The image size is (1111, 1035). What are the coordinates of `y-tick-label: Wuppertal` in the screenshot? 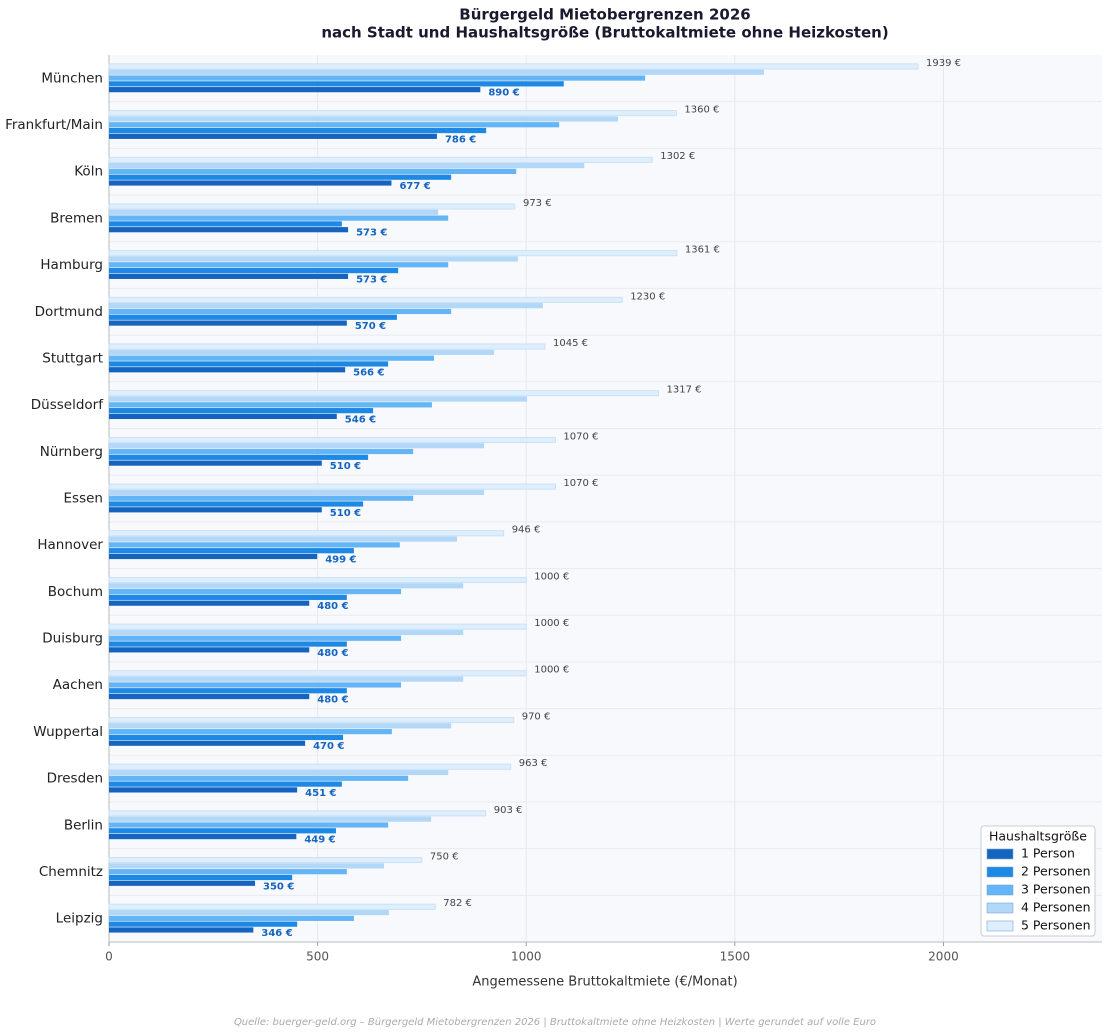 It's located at (68, 732).